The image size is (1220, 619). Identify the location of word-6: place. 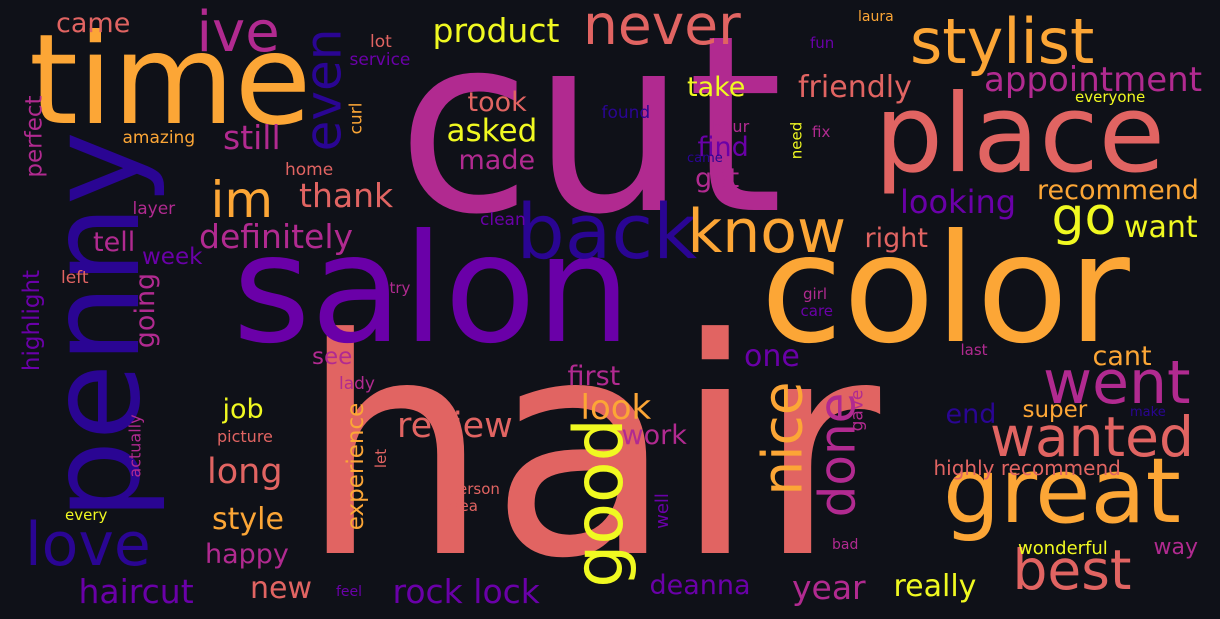
(1020, 134).